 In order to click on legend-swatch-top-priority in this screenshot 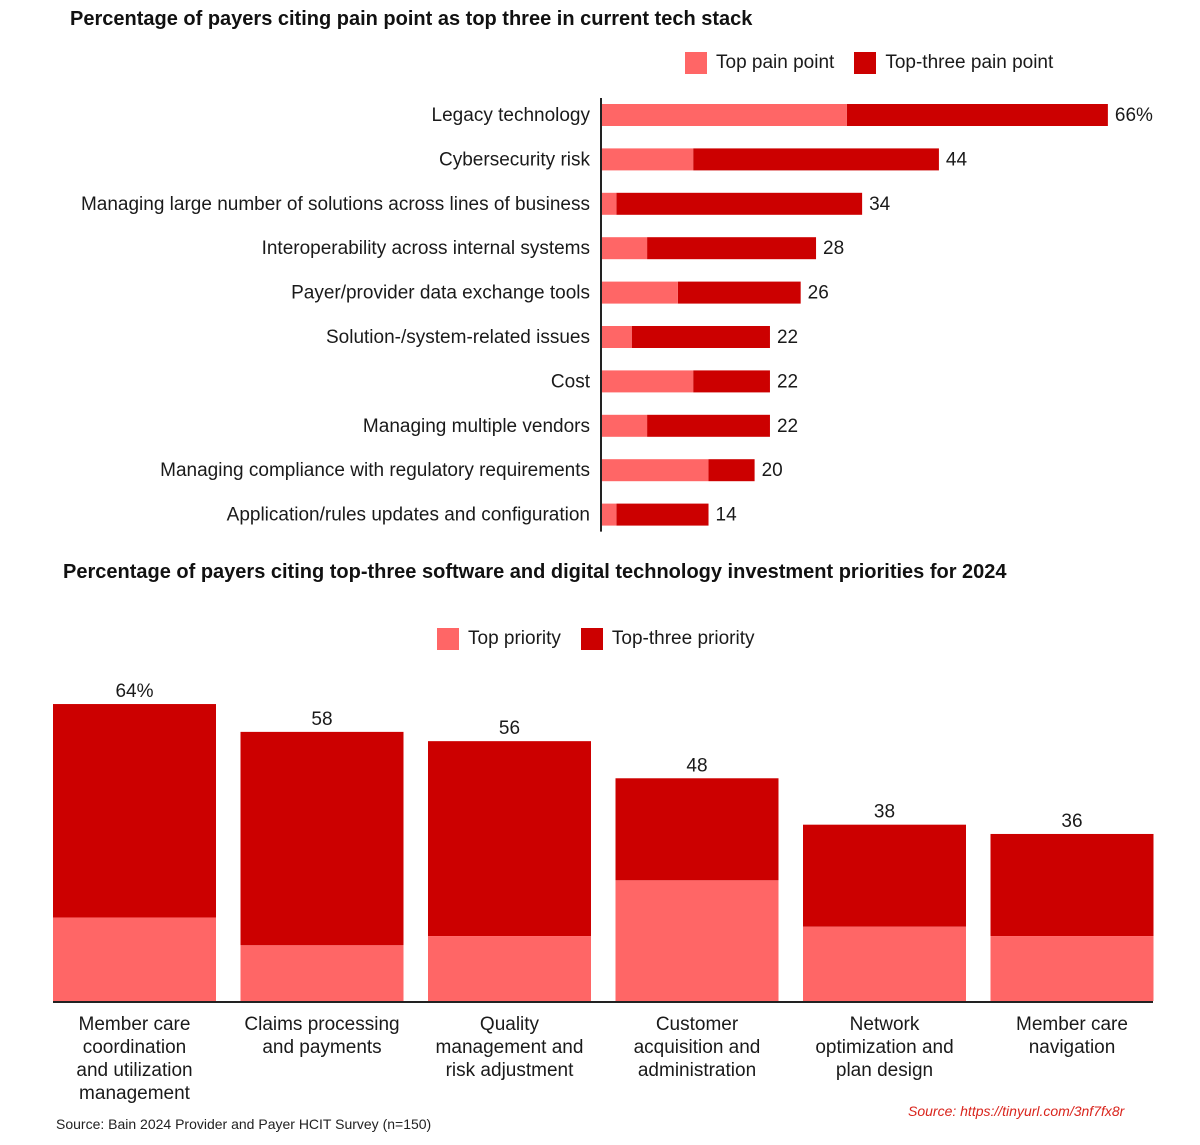, I will do `click(448, 639)`.